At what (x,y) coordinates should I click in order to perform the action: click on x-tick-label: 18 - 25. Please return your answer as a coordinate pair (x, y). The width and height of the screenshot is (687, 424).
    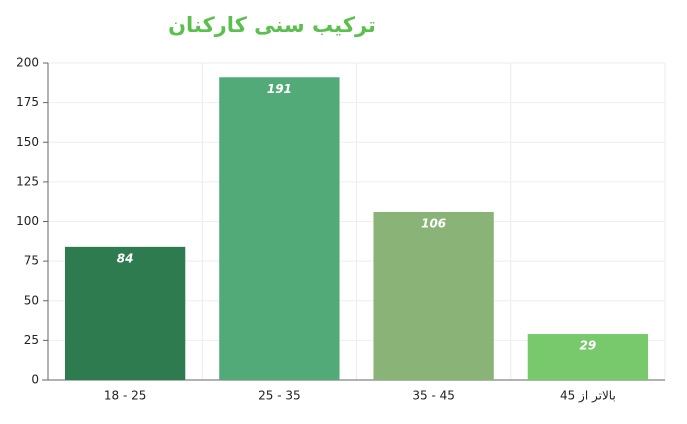
    Looking at the image, I should click on (125, 396).